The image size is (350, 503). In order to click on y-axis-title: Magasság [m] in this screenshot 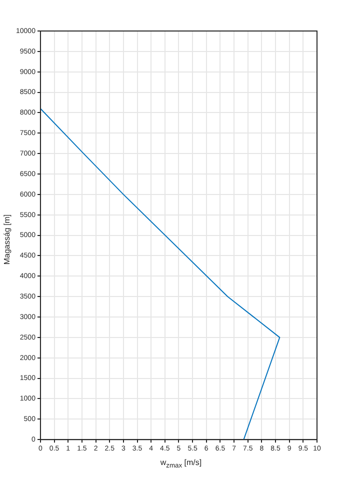, I will do `click(7, 240)`.